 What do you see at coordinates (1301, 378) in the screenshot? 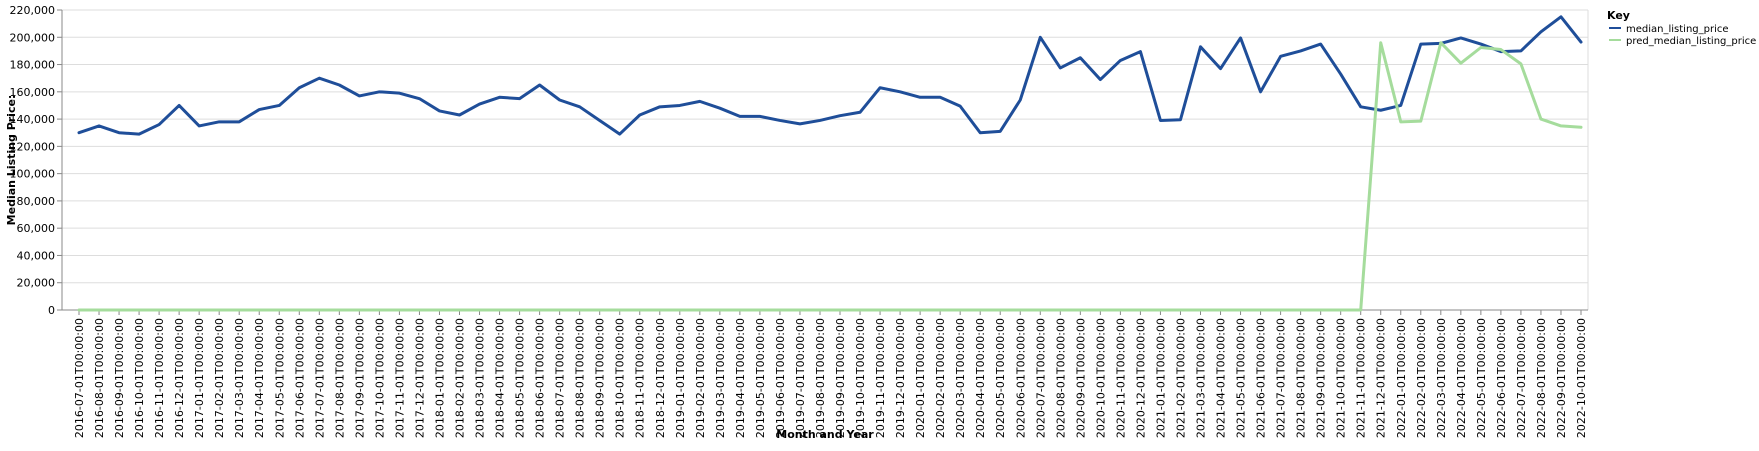
I see `x-tick-label: 2021-08-01T00:00:00` at bounding box center [1301, 378].